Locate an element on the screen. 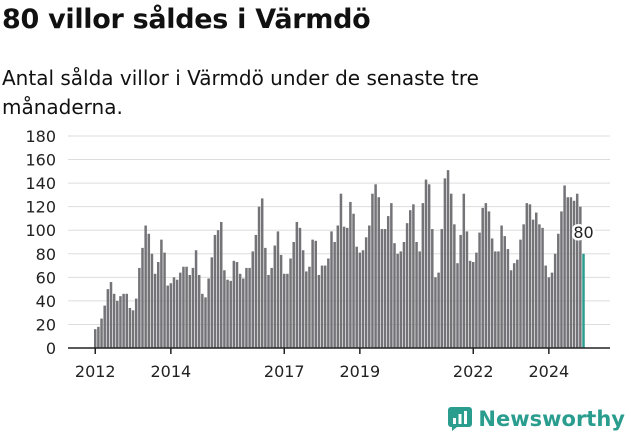  brand-name: Newsworthy is located at coordinates (551, 419).